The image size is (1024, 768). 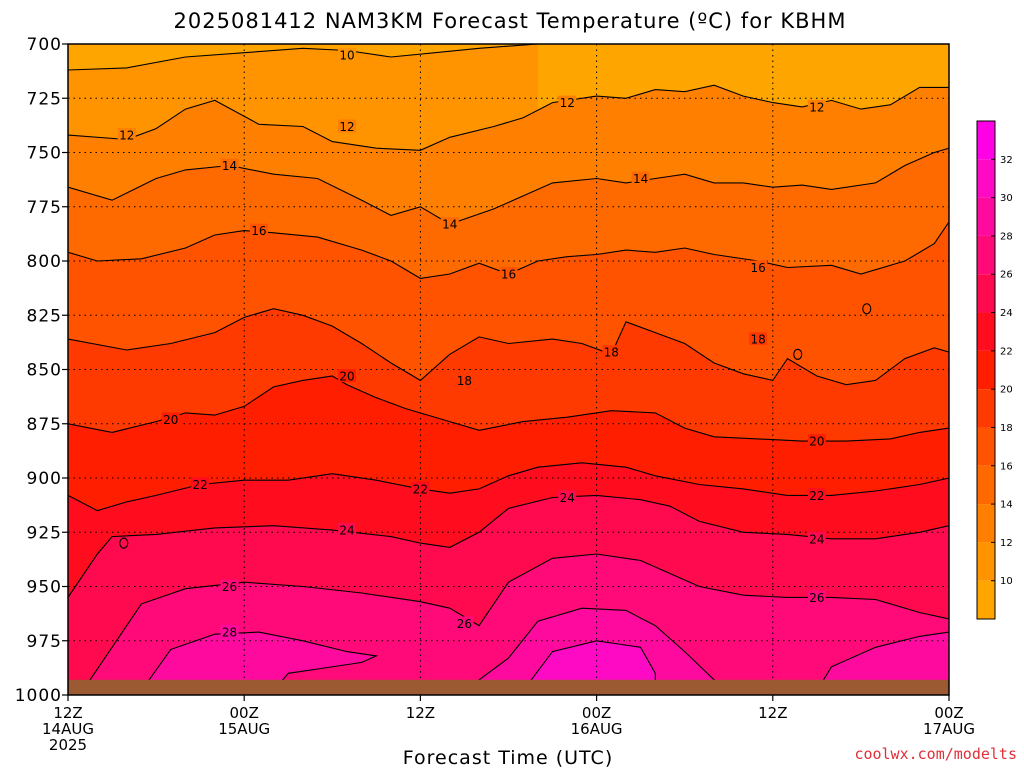 What do you see at coordinates (508, 687) in the screenshot?
I see `ground-below-surface` at bounding box center [508, 687].